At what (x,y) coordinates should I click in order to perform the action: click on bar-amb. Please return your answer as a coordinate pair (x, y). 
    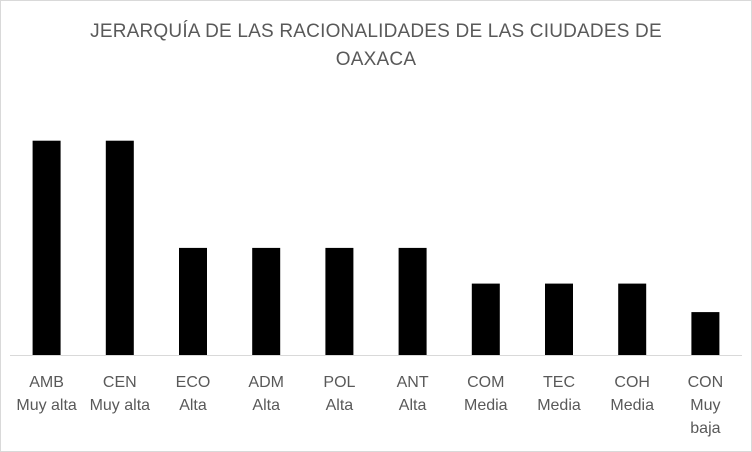
    Looking at the image, I should click on (46, 247).